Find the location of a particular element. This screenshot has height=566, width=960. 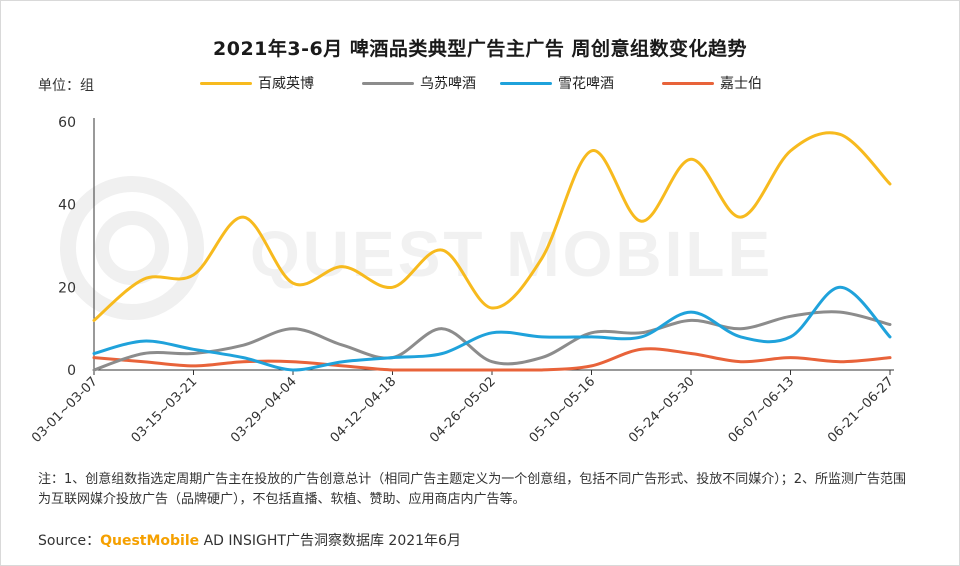

legend-label-carlsberg: 嘉士伯 is located at coordinates (741, 84).